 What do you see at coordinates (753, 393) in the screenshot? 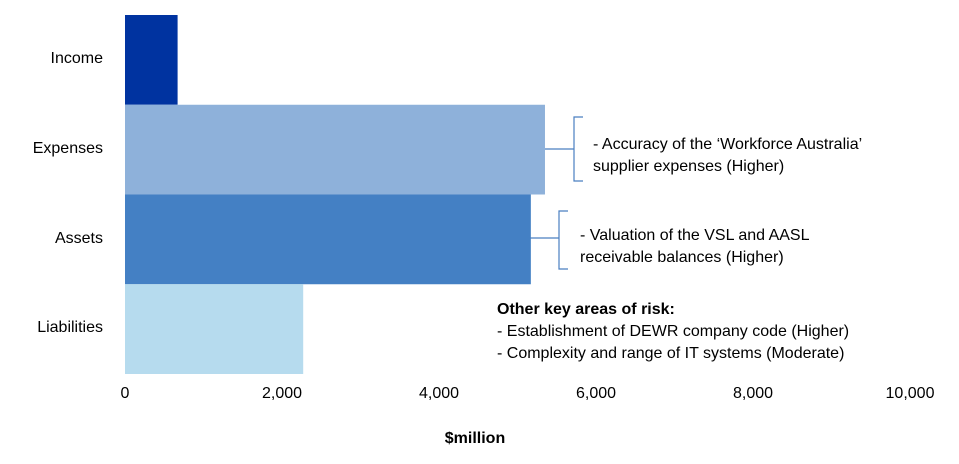
I see `x-tick-label: 8,000` at bounding box center [753, 393].